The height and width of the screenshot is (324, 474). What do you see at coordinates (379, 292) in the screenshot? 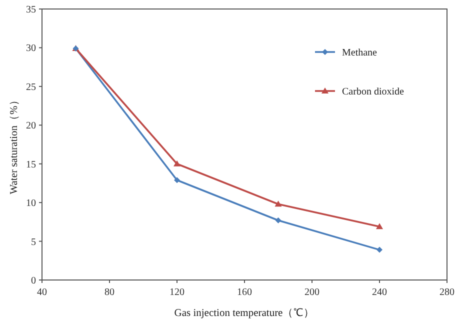
I see `x-tick-label: 240` at bounding box center [379, 292].